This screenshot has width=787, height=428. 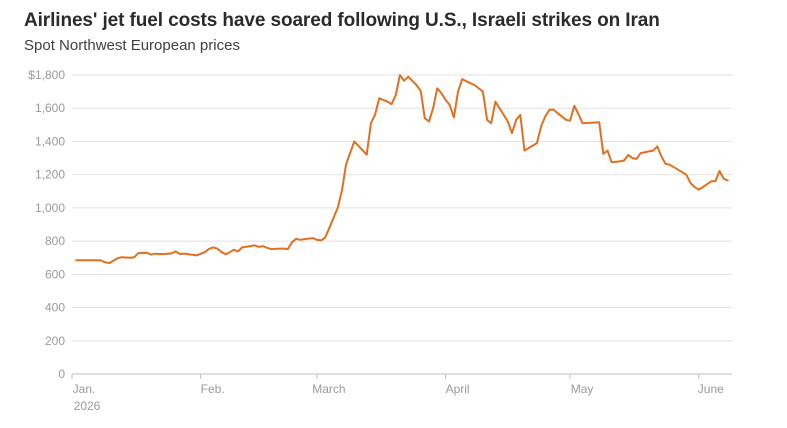 What do you see at coordinates (213, 389) in the screenshot?
I see `x-tick-label: Feb.` at bounding box center [213, 389].